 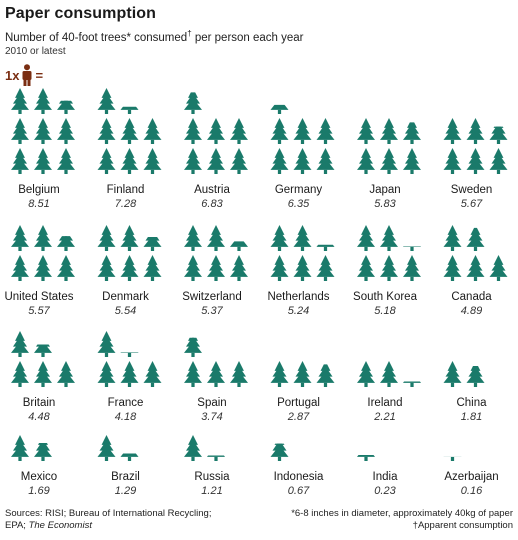 I want to click on value-label: 2.87, so click(x=298, y=417).